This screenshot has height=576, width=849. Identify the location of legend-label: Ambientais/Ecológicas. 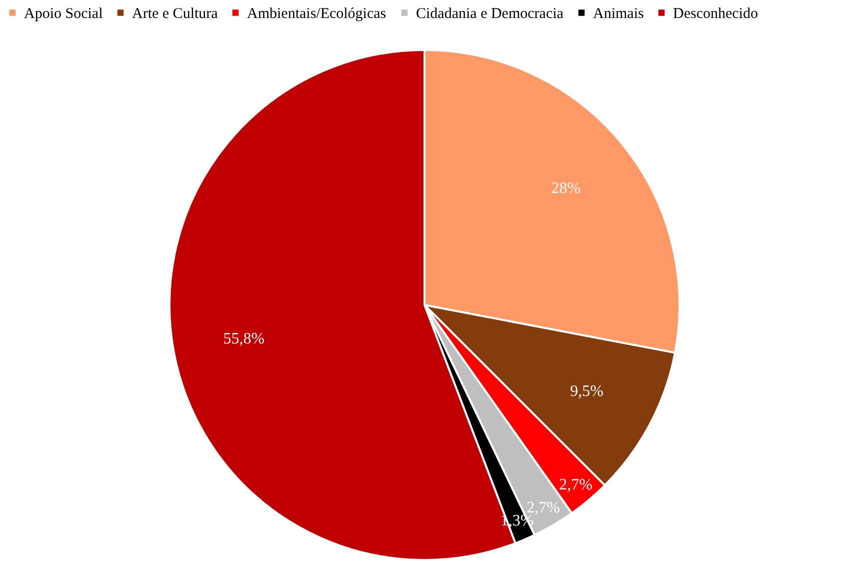
(316, 14).